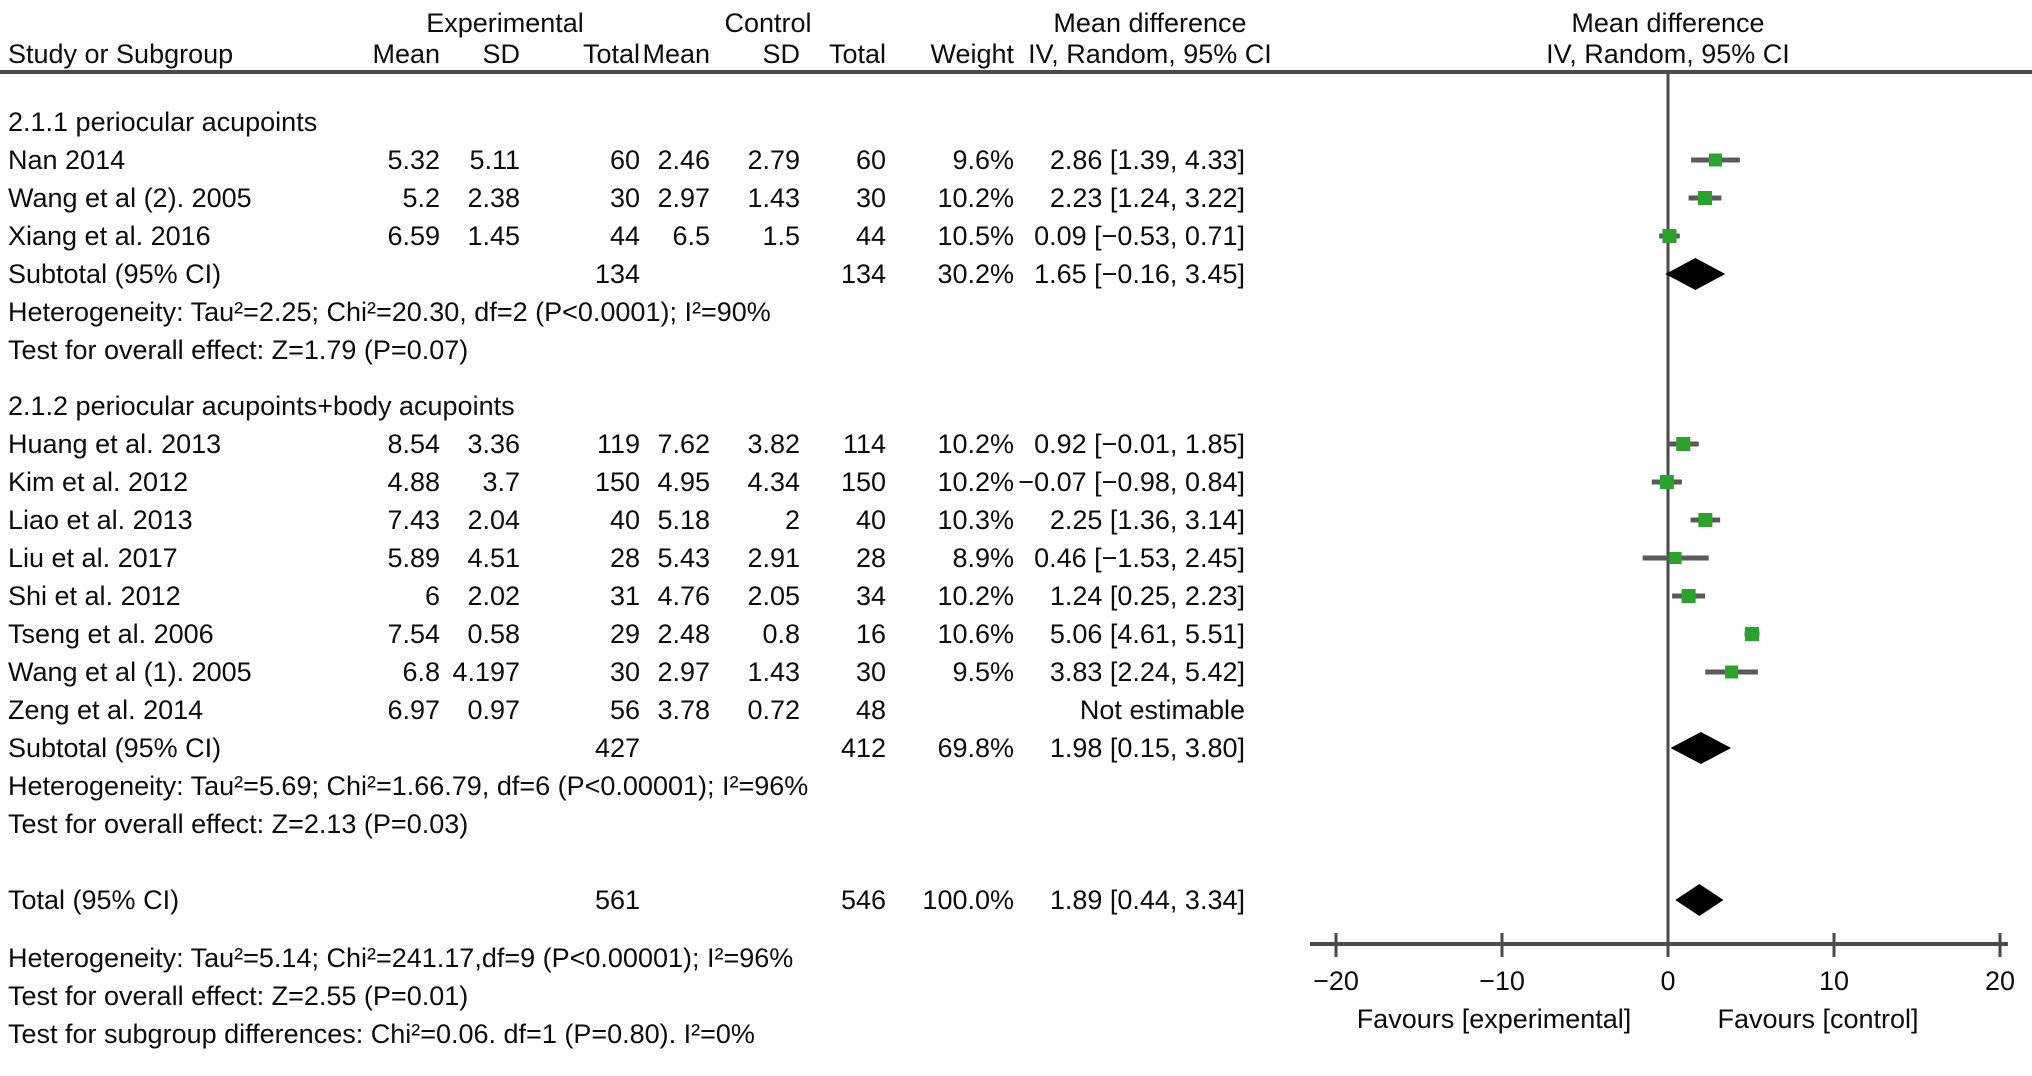 This screenshot has width=2032, height=1076. Describe the element at coordinates (121, 54) in the screenshot. I see `column-header-study: Study or Subgroup` at that location.